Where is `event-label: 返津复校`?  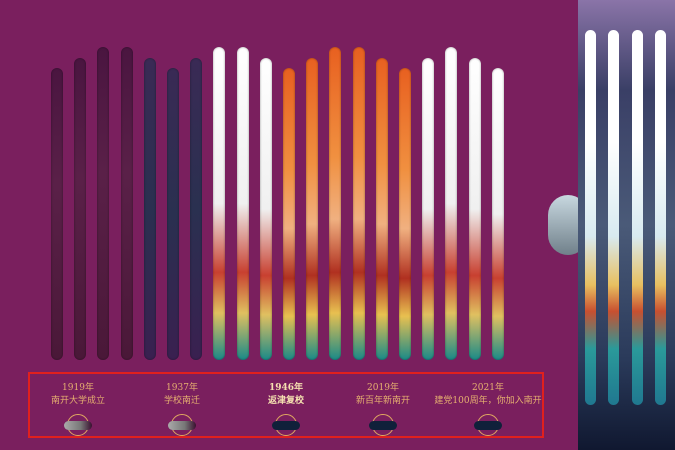
event-label: 返津复校 is located at coordinates (285, 401).